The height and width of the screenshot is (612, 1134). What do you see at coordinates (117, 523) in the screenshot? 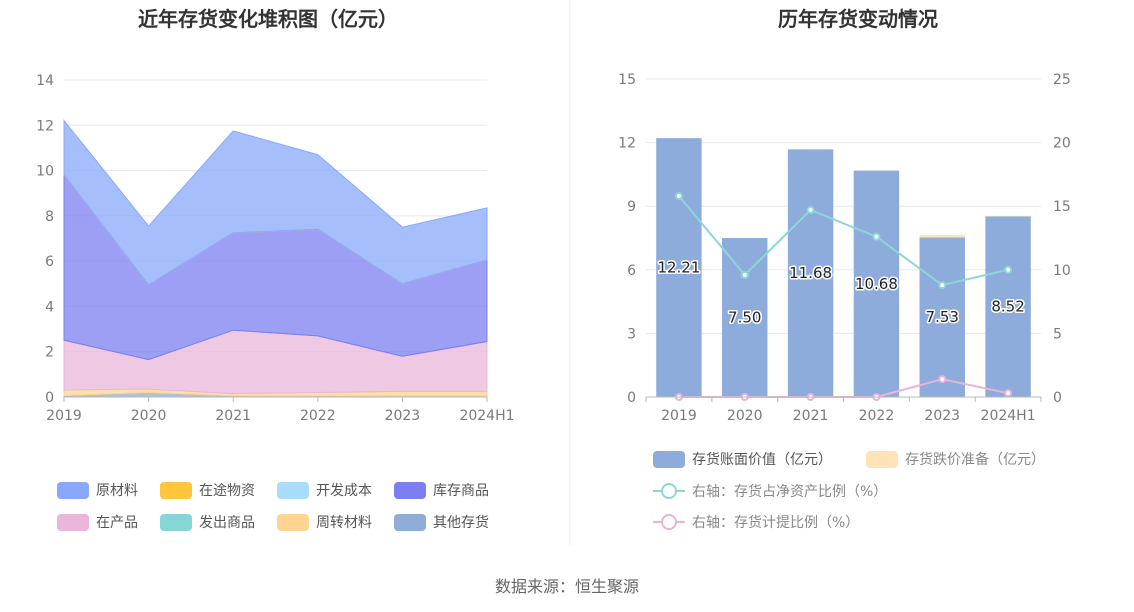
I see `legend-label-在产品: 在产品` at bounding box center [117, 523].